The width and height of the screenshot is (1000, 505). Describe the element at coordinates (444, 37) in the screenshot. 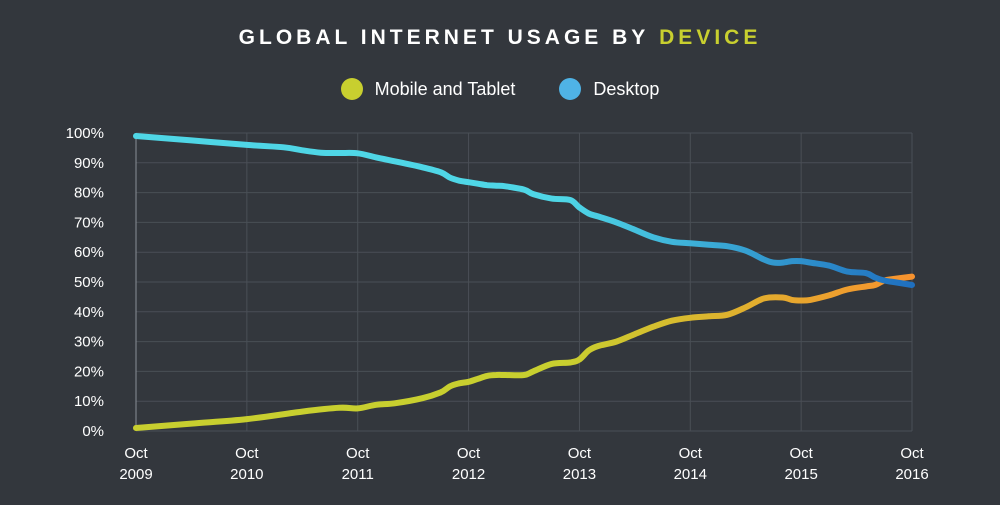

I see `chart-title-prefix: GLOBAL INTERNET USAGE BY` at that location.